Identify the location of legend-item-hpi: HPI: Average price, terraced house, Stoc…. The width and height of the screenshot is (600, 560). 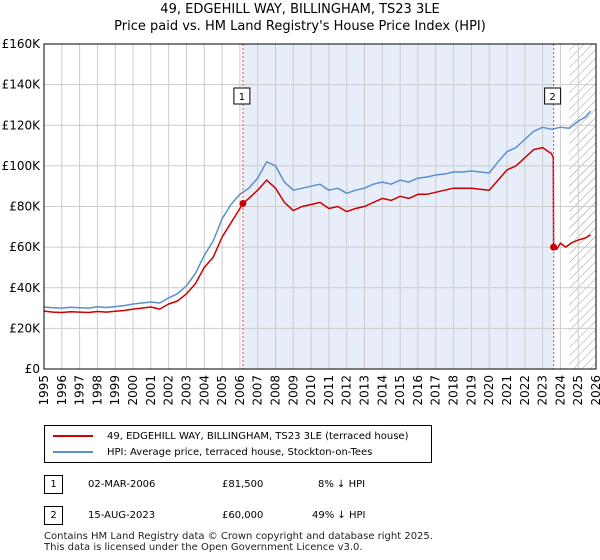
(212, 452).